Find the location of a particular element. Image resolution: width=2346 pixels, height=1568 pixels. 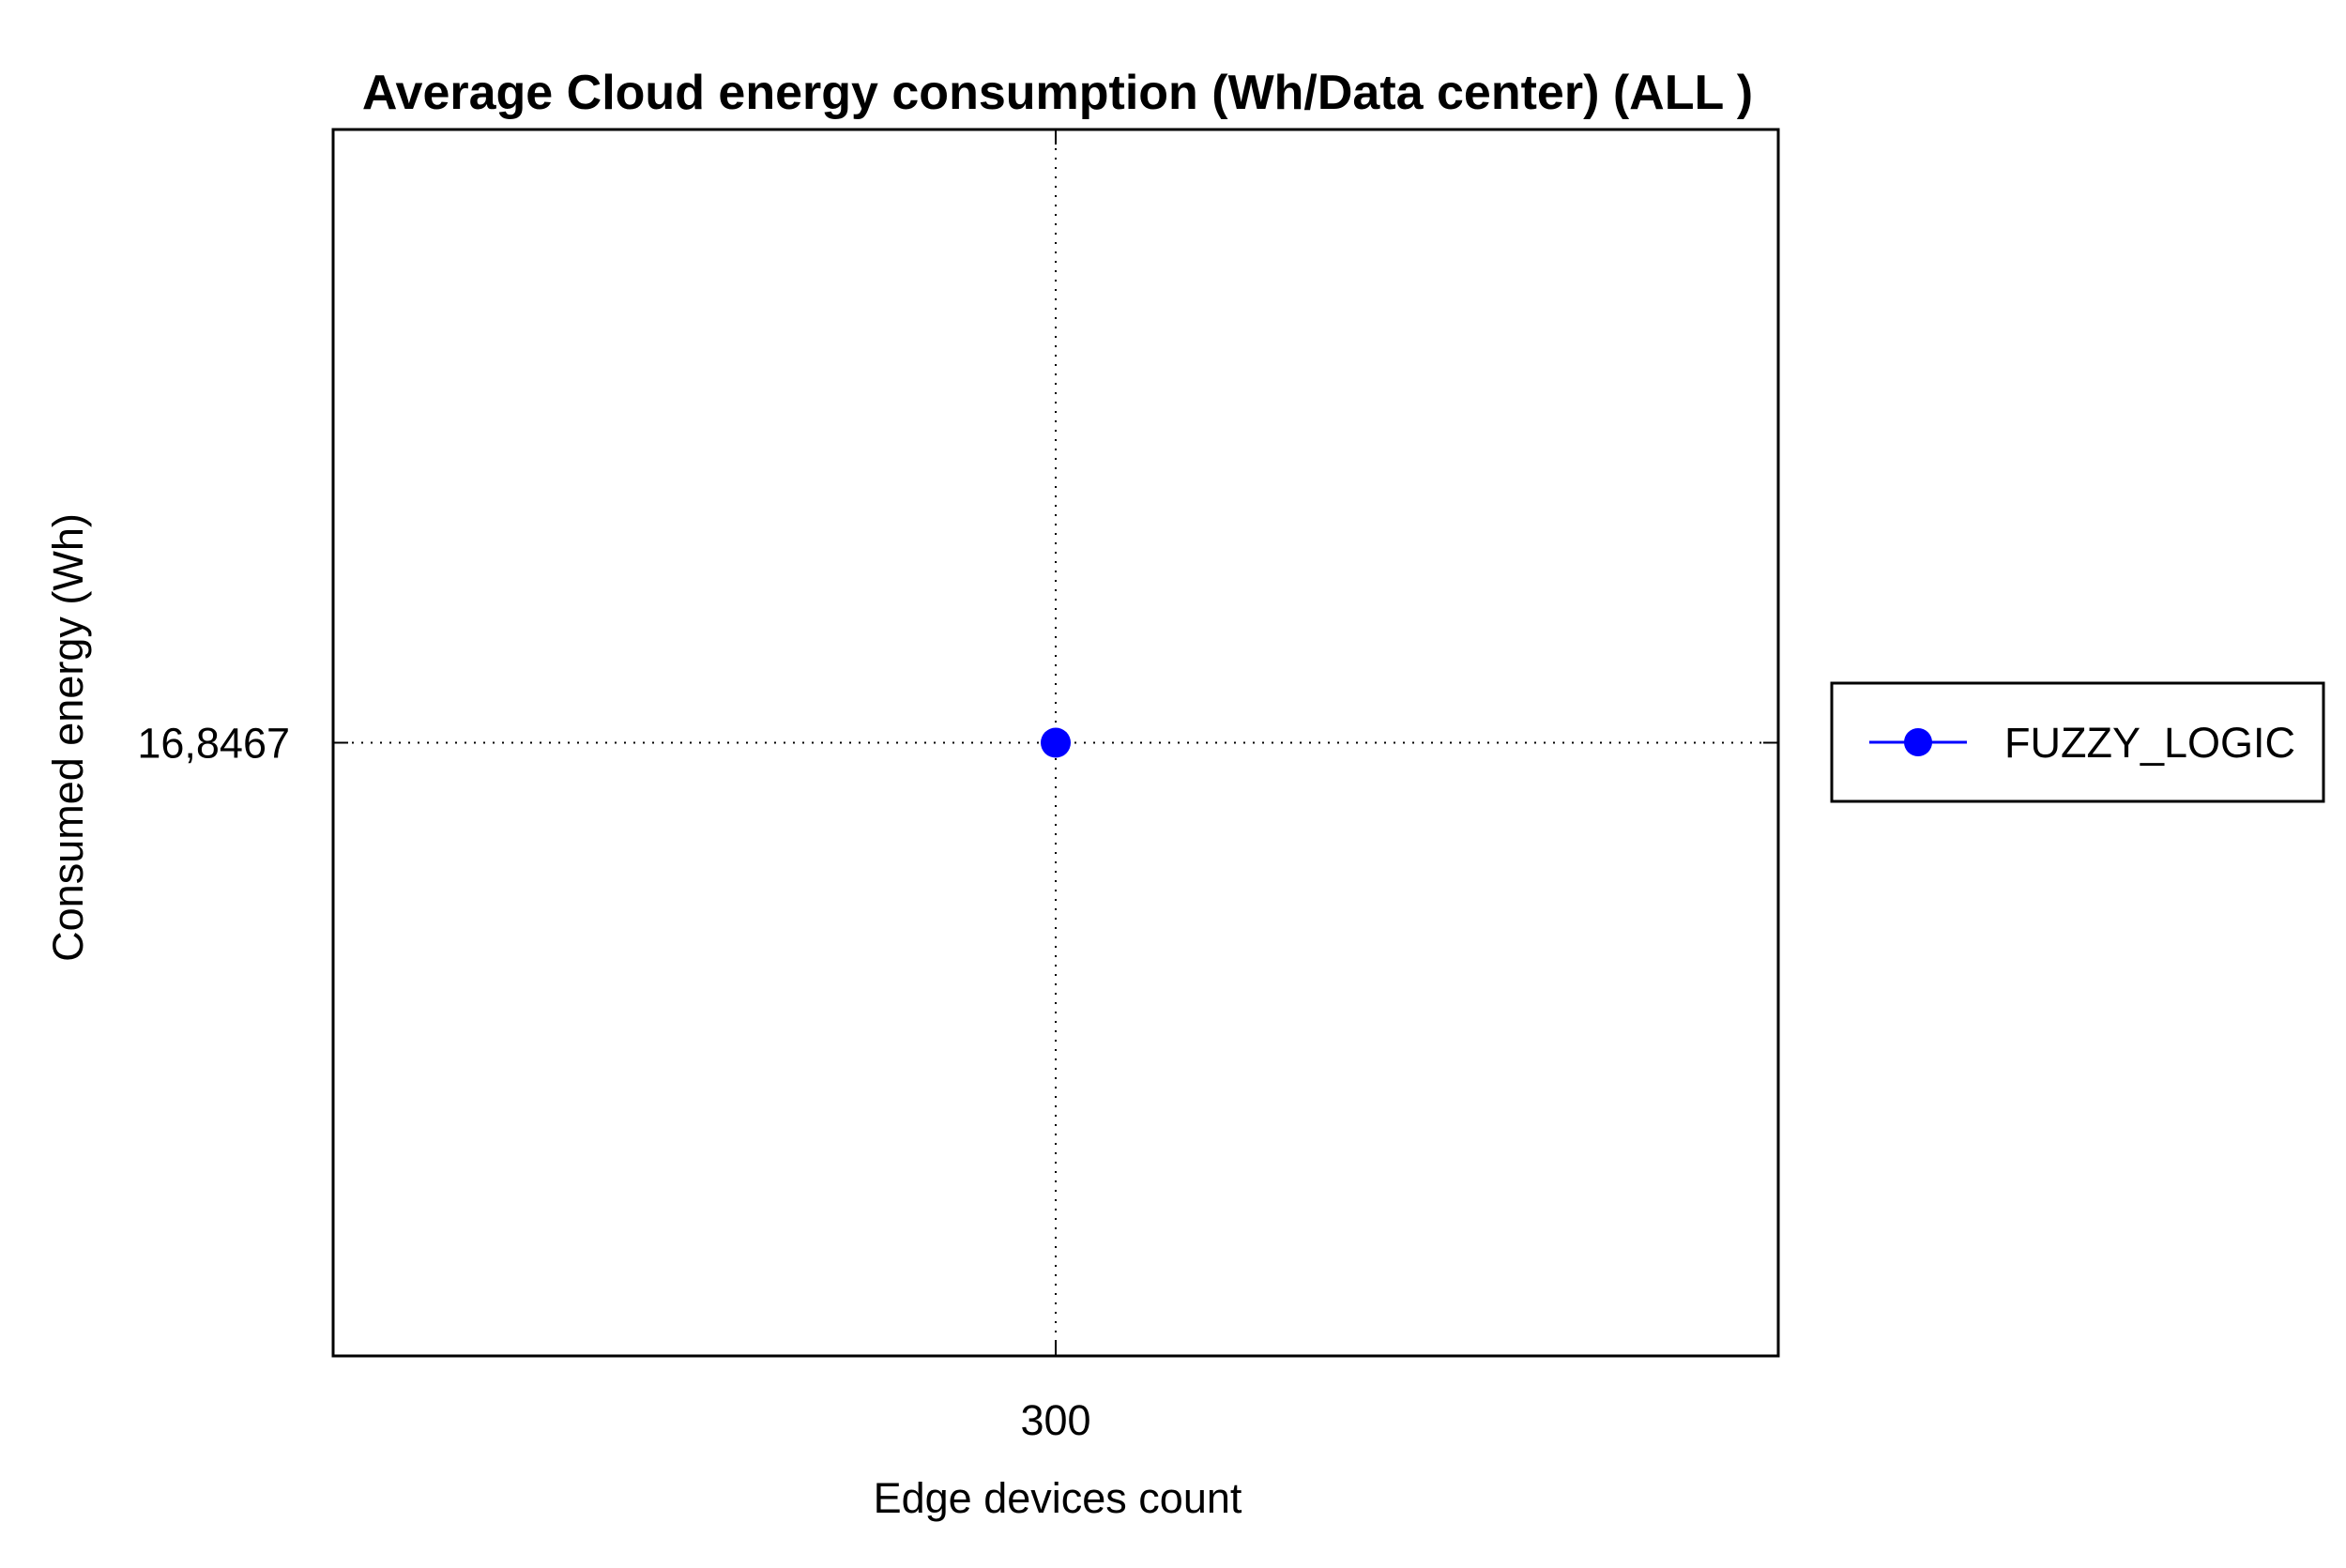

legend: FUZZY_LOGIC is located at coordinates (2078, 742).